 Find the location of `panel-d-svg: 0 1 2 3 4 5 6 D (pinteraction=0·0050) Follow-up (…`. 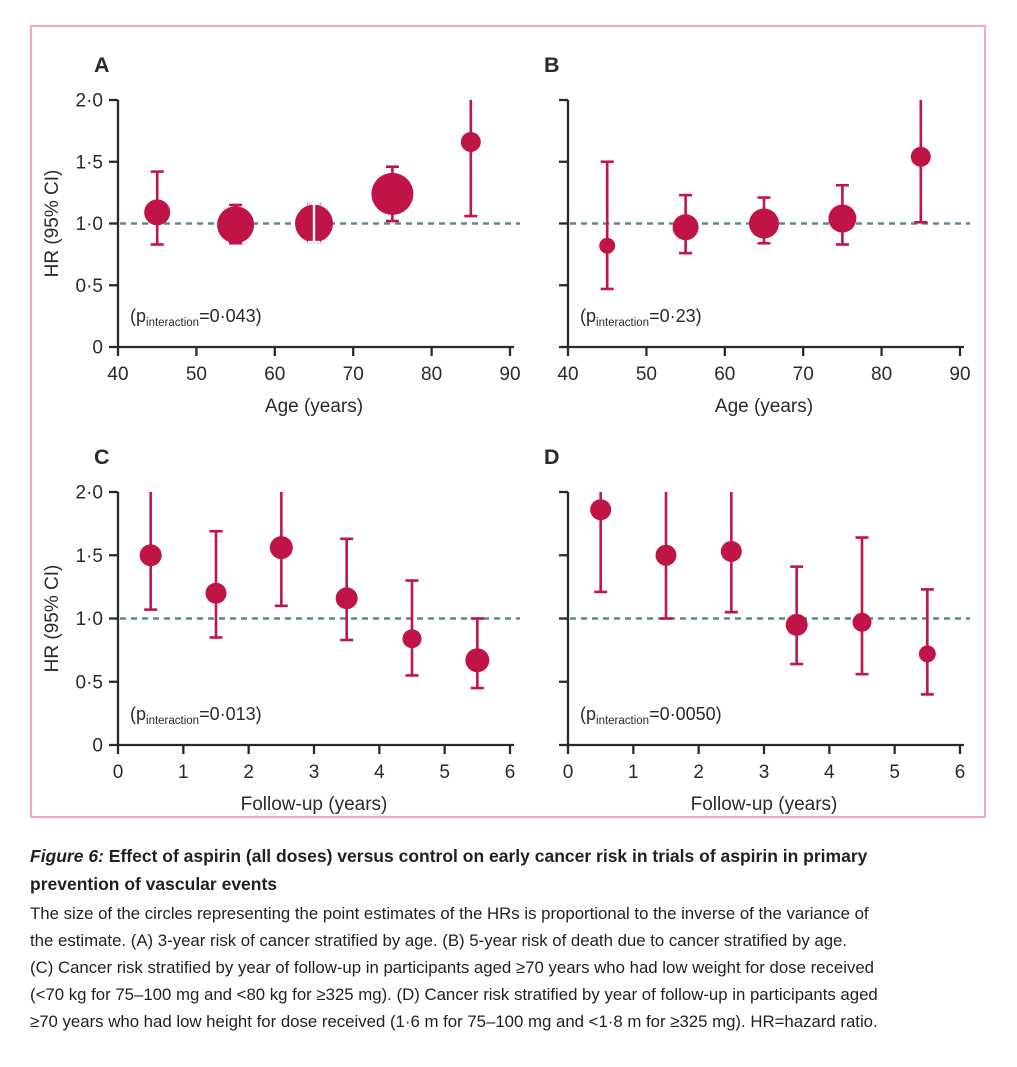

panel-d-svg: 0 1 2 3 4 5 6 D (pinteraction=0·0050) Follow-up (… is located at coordinates (757, 630).